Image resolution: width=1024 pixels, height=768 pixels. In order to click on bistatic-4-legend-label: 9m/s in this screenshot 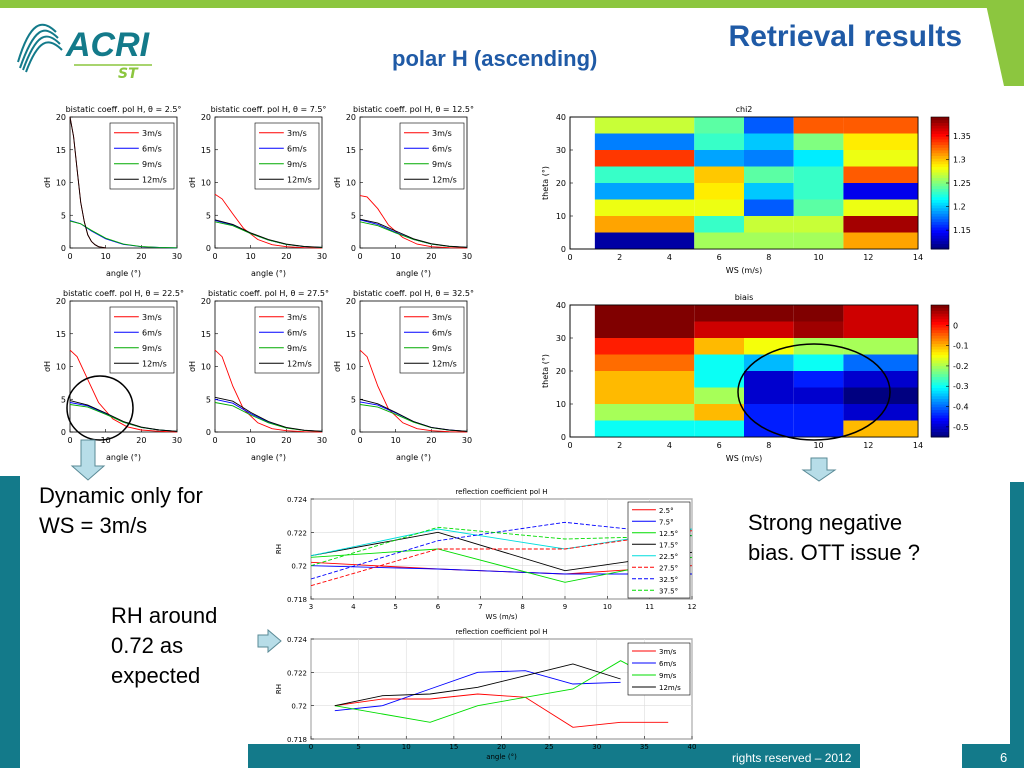, I will do `click(152, 348)`.